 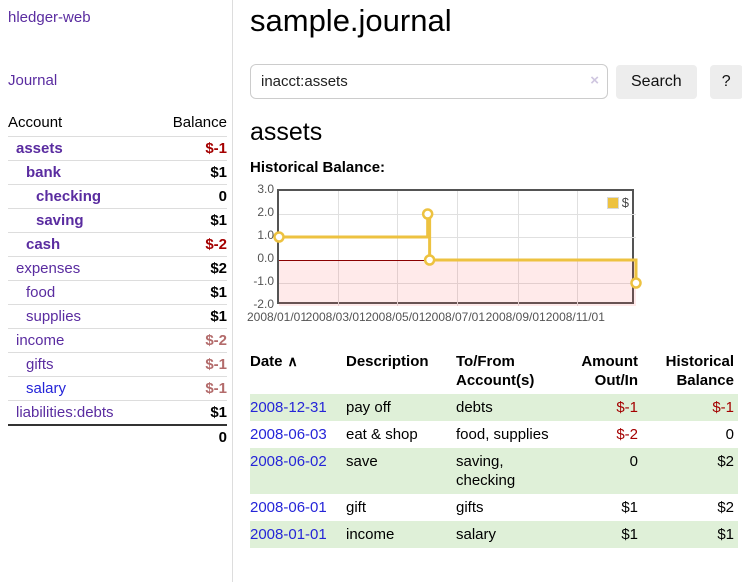 I want to click on account-link-income: income, so click(x=40, y=340).